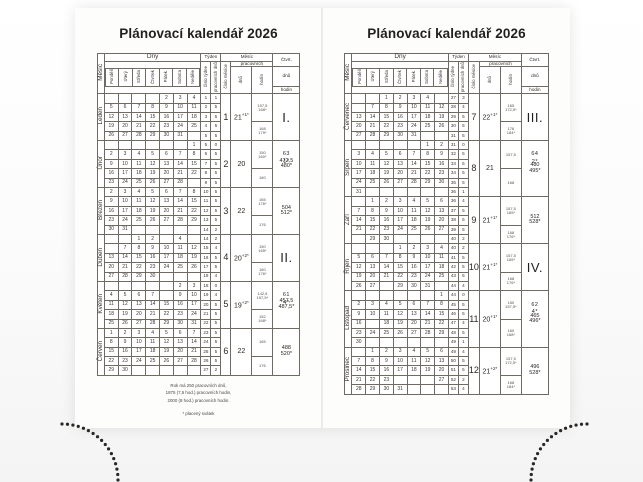 This screenshot has width=643, height=482. Describe the element at coordinates (125, 107) in the screenshot. I see `day-cell: 6` at that location.